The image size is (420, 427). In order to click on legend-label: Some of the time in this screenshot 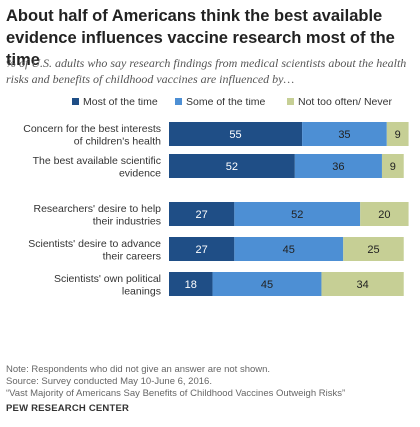, I will do `click(226, 103)`.